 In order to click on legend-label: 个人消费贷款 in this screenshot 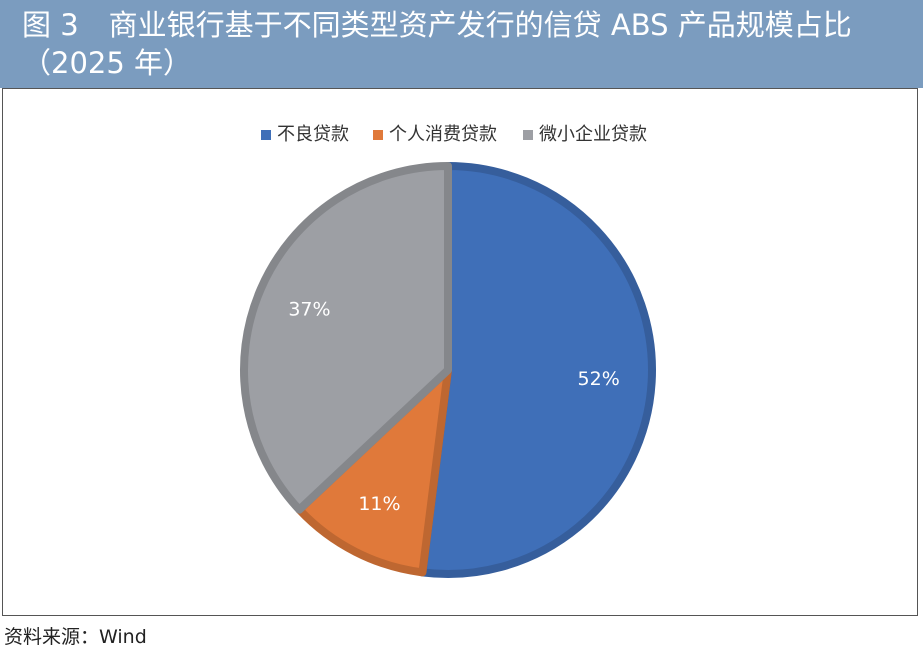, I will do `click(443, 134)`.